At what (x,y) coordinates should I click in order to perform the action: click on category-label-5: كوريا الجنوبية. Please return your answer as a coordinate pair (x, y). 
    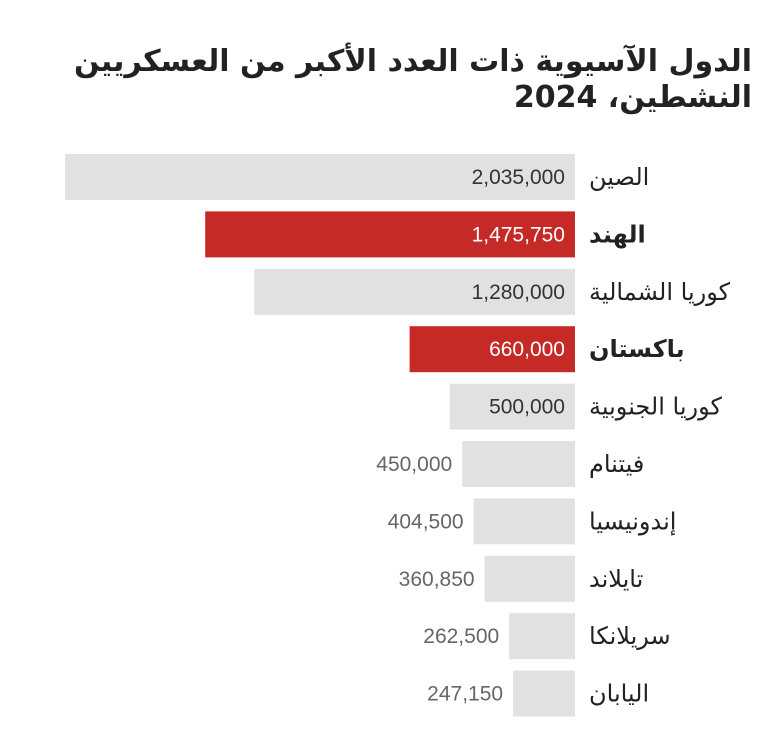
    Looking at the image, I should click on (656, 407).